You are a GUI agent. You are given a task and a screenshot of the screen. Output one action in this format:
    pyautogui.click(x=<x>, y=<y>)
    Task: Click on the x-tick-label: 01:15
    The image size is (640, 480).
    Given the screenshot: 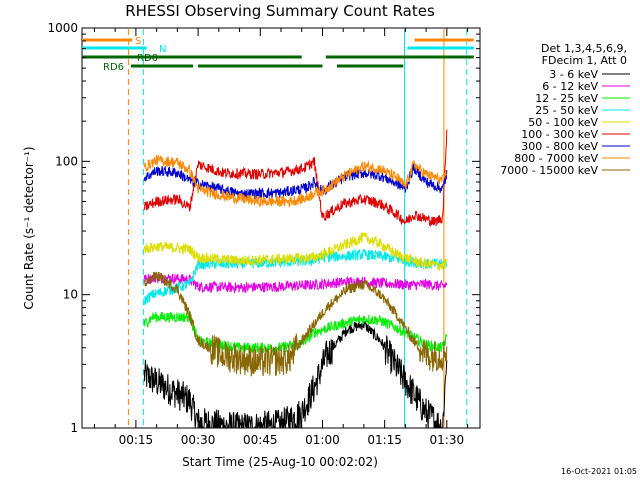 What is the action you would take?
    pyautogui.click(x=384, y=440)
    